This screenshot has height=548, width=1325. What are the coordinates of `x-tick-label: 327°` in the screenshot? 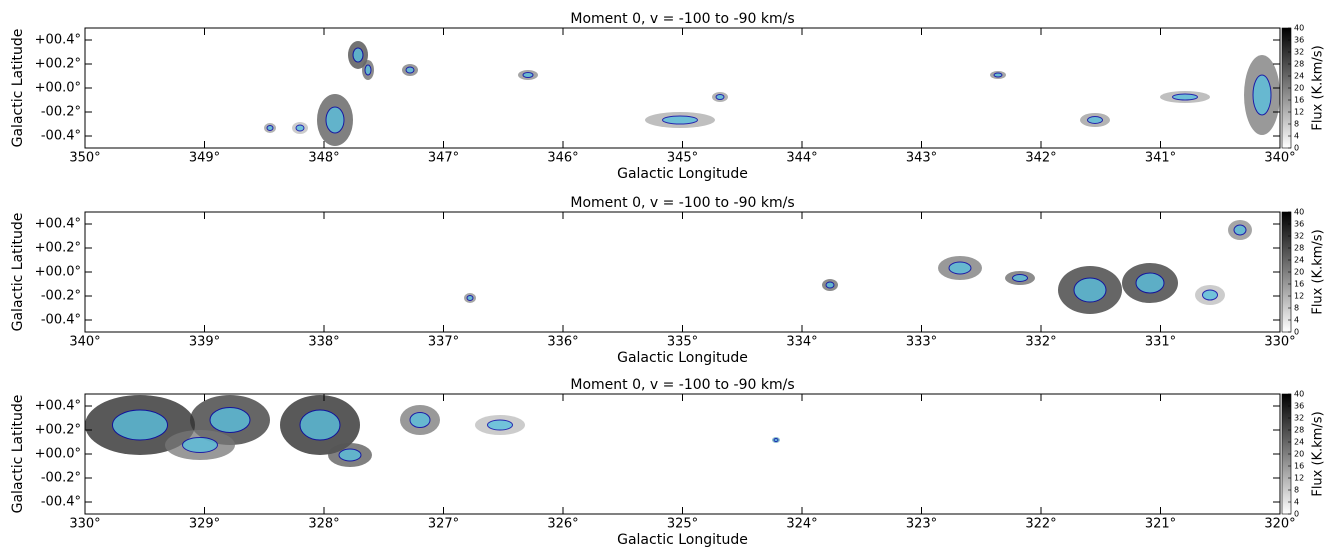 It's located at (443, 524).